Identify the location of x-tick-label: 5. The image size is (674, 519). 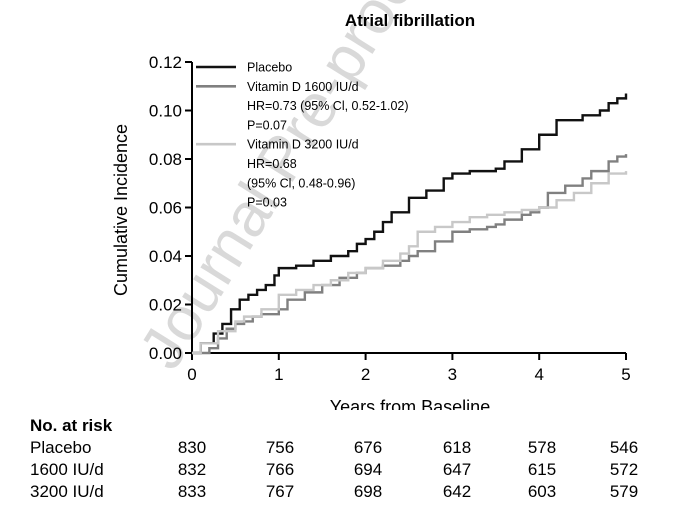
(625, 374).